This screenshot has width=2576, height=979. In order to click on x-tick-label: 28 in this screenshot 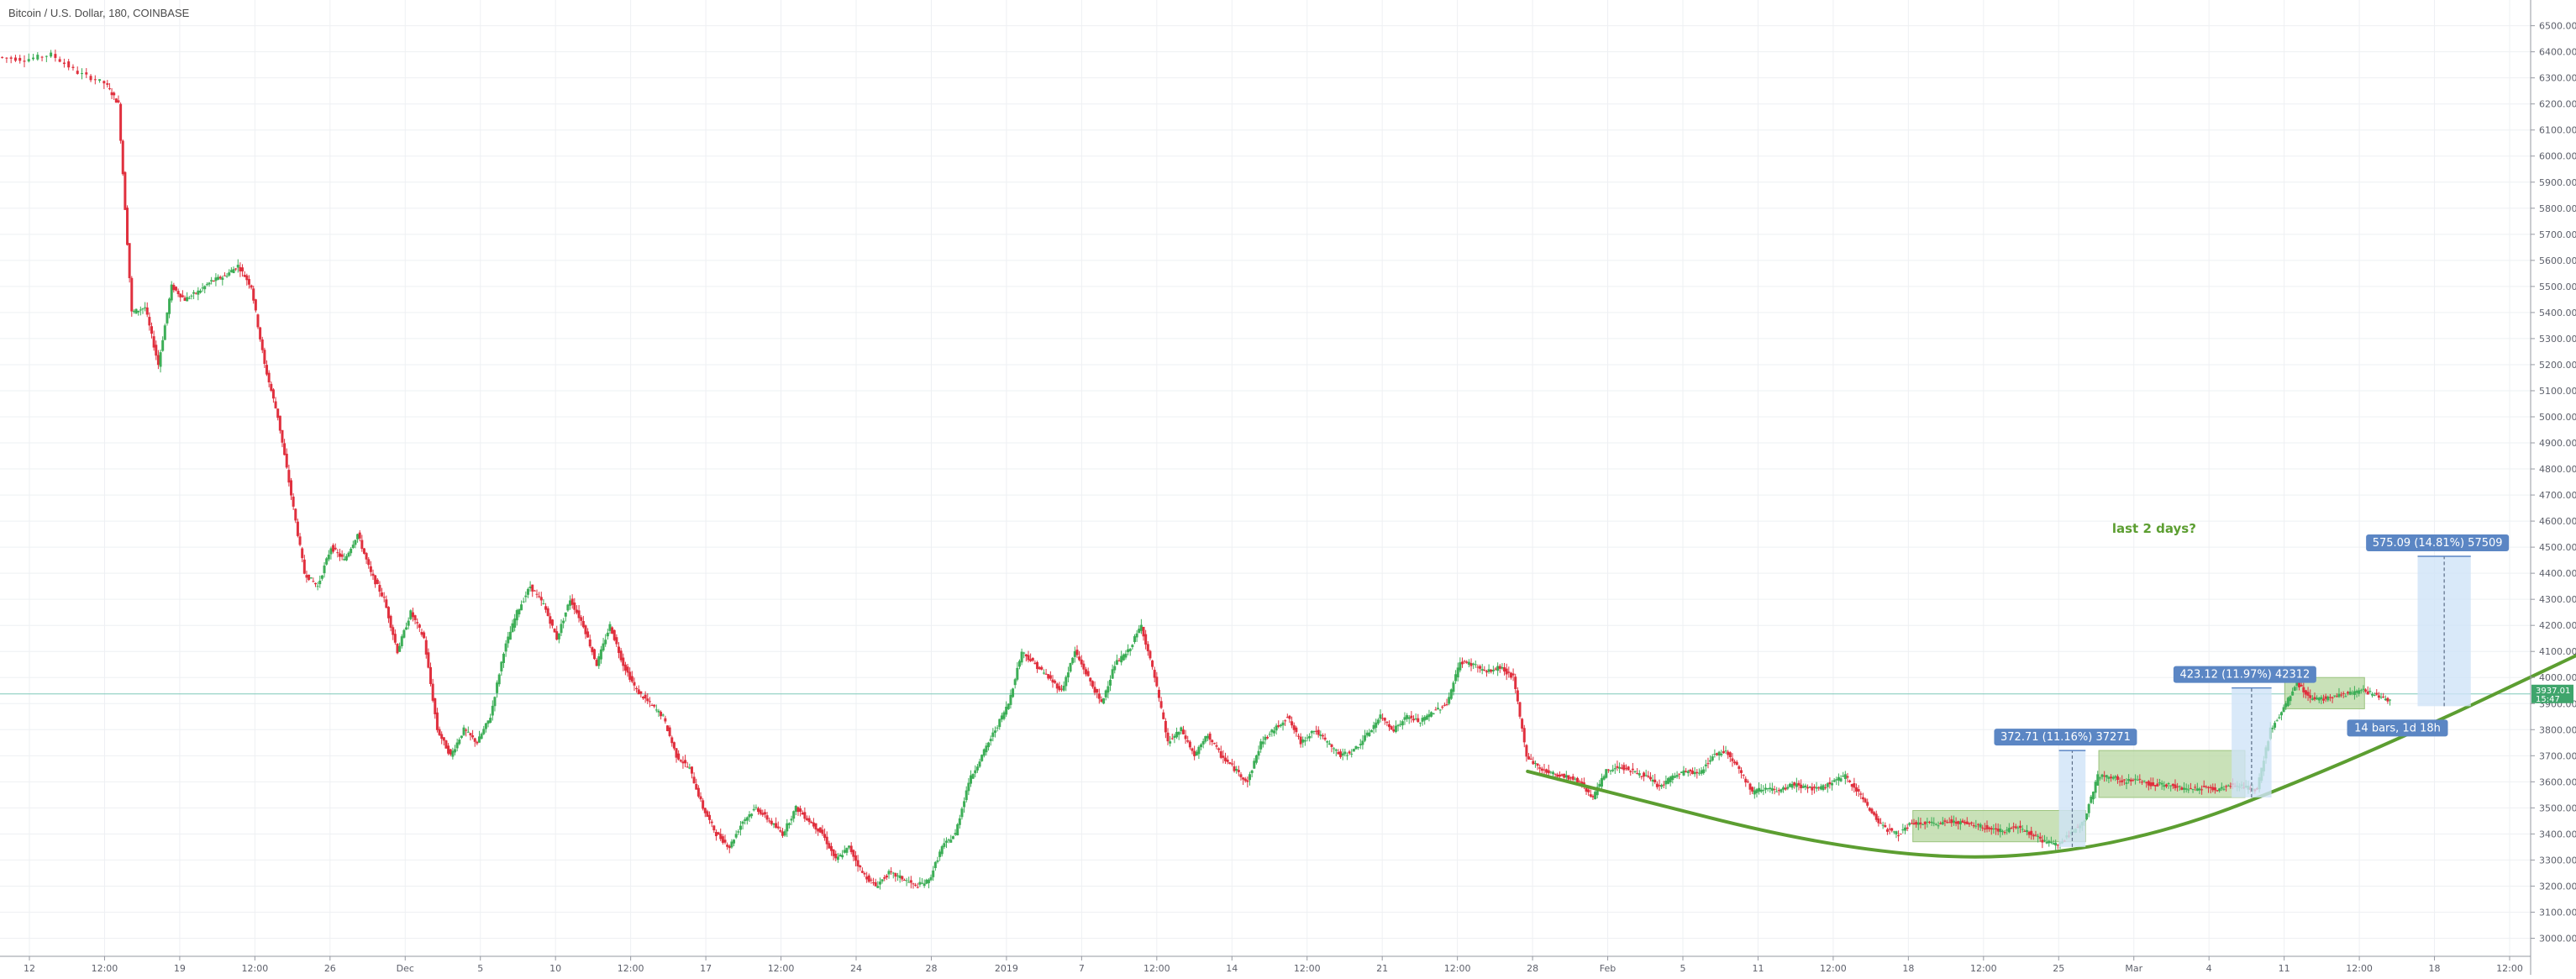, I will do `click(1532, 968)`.